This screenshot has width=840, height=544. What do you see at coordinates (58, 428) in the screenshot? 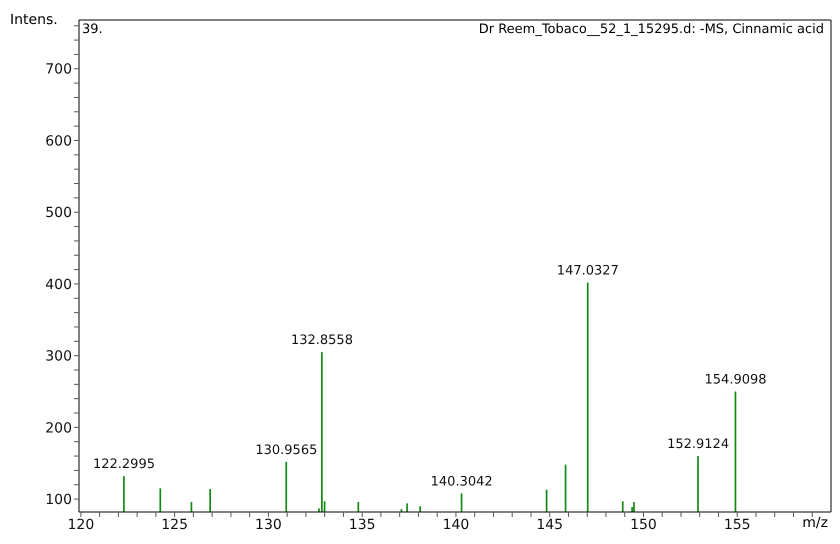
I see `y-tick-label: 200` at bounding box center [58, 428].